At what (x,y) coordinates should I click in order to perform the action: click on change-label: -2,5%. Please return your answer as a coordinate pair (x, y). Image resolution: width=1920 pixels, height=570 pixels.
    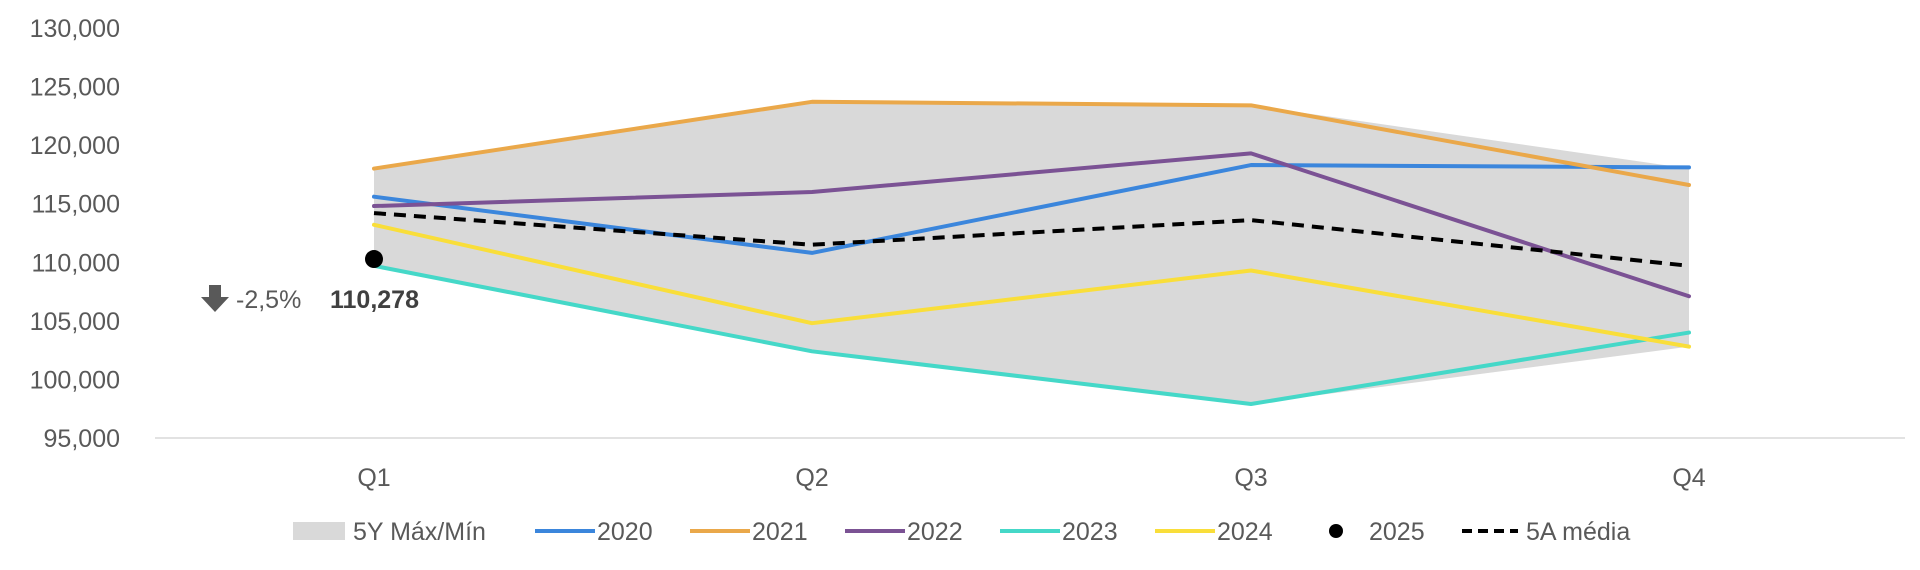
    Looking at the image, I should click on (268, 300).